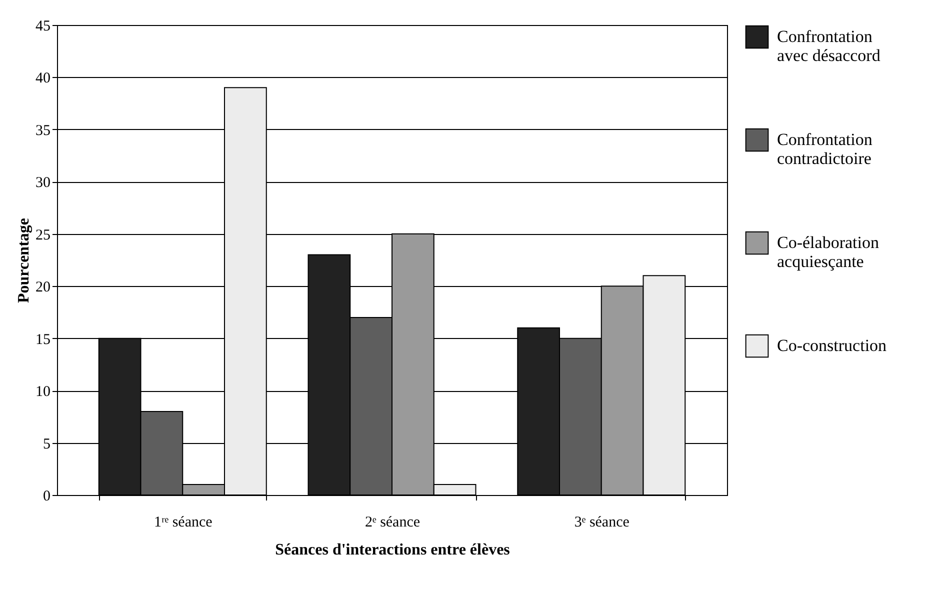 Image resolution: width=951 pixels, height=597 pixels. Describe the element at coordinates (43, 340) in the screenshot. I see `y-tick-label: 15` at that location.